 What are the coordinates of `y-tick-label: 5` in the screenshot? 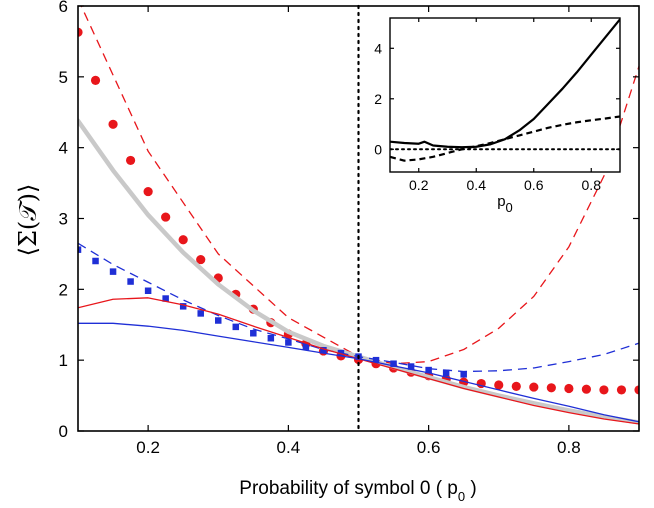 It's located at (63, 77).